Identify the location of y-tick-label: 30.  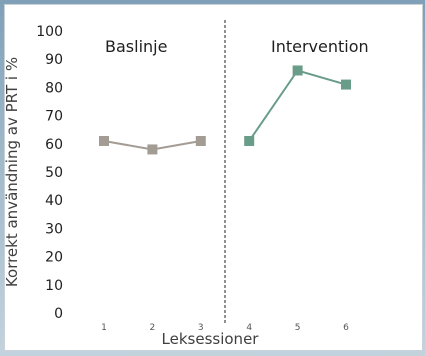
(54, 229).